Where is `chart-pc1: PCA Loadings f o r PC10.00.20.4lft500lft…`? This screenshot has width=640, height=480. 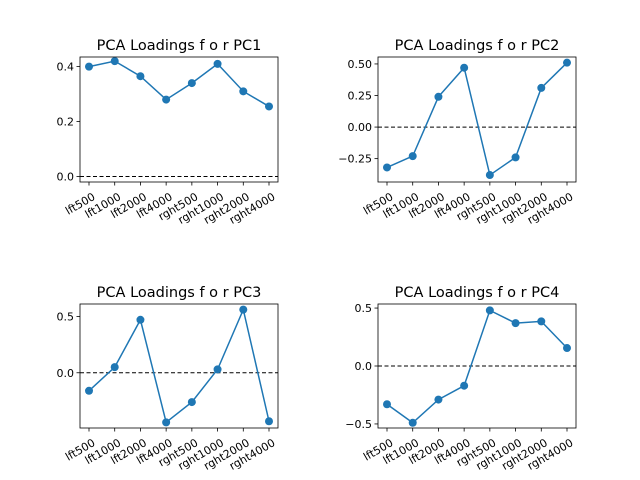 chart-pc1: PCA Loadings f o r PC10.00.20.4lft500lft… is located at coordinates (168, 132).